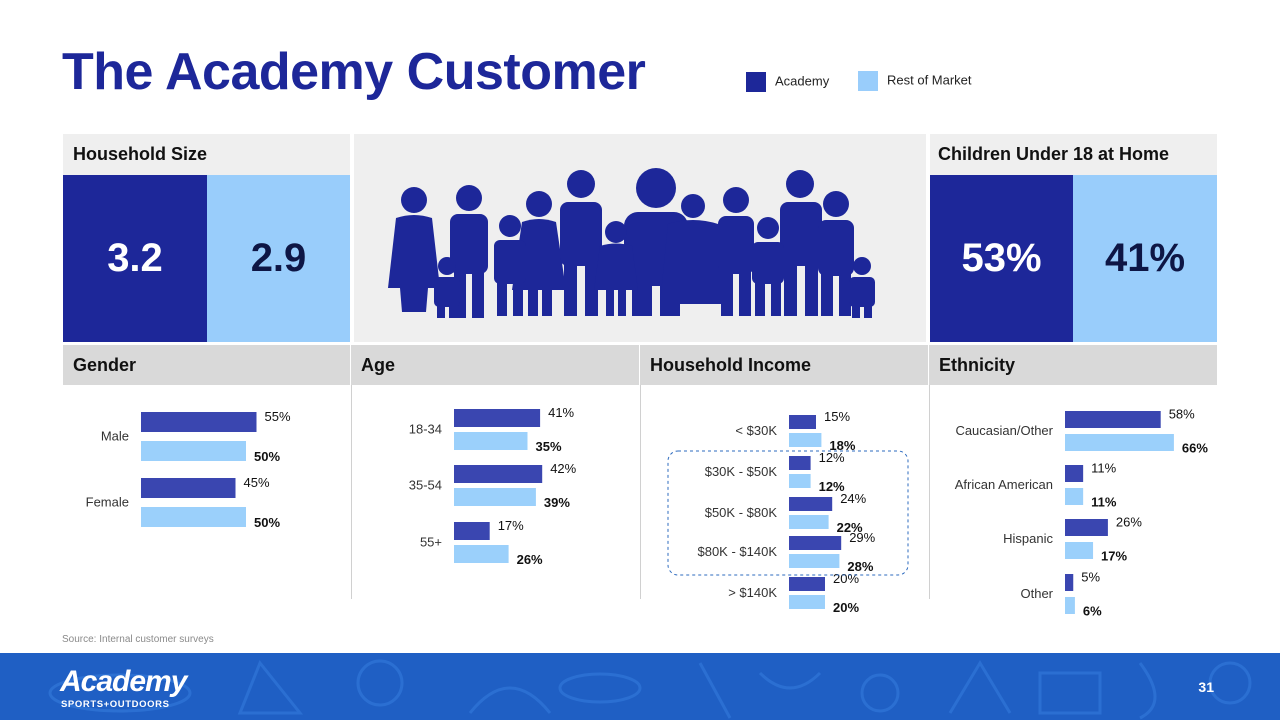  Describe the element at coordinates (802, 81) in the screenshot. I see `legend-label-academy: Academy` at that location.